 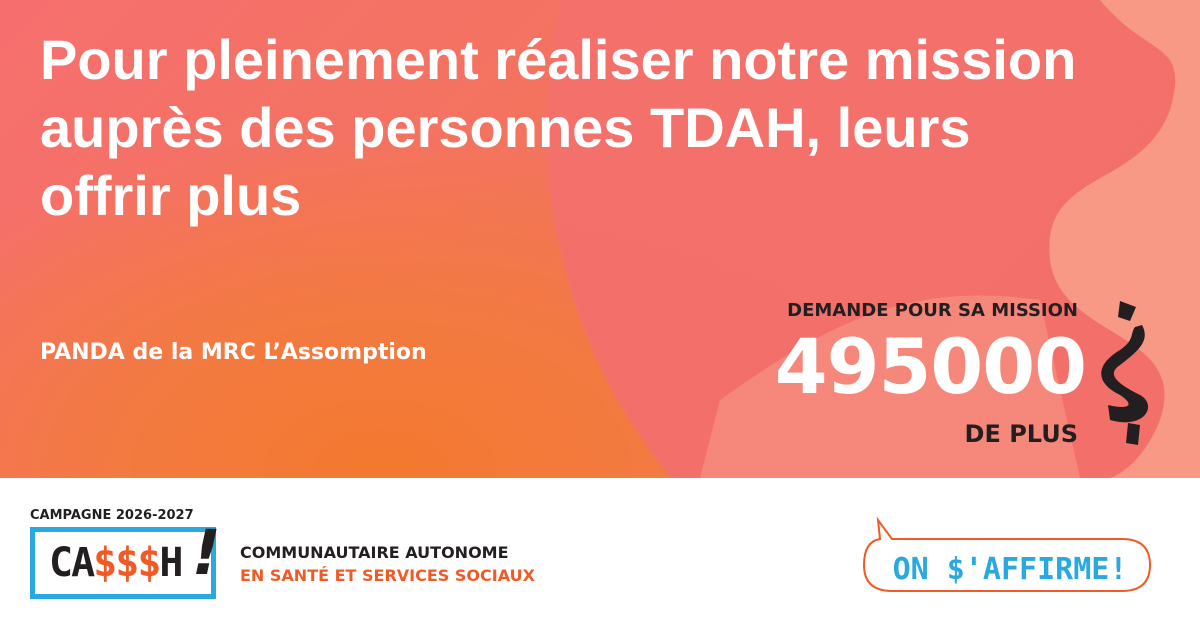 I want to click on campaign-label: CAMPAGNE 2026-2027, so click(x=112, y=515).